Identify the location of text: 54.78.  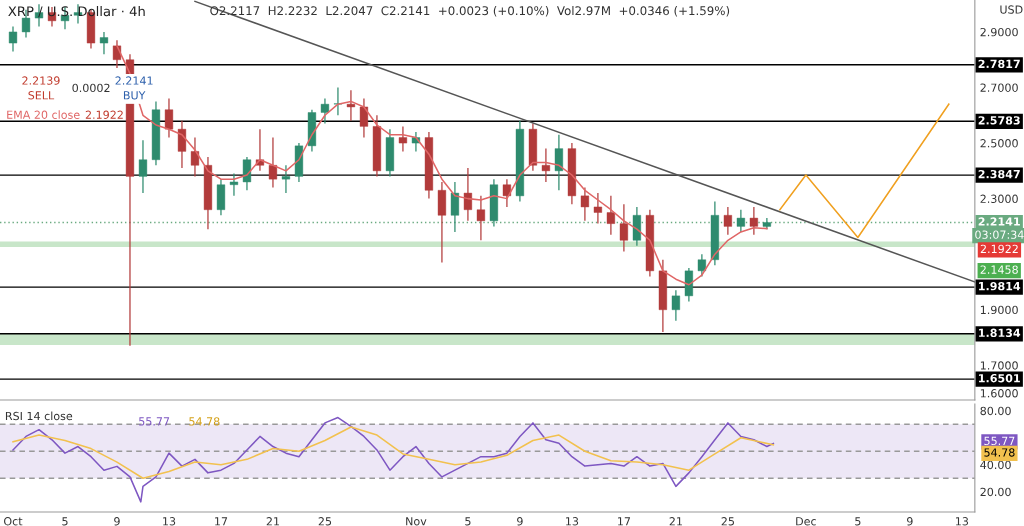
(999, 452).